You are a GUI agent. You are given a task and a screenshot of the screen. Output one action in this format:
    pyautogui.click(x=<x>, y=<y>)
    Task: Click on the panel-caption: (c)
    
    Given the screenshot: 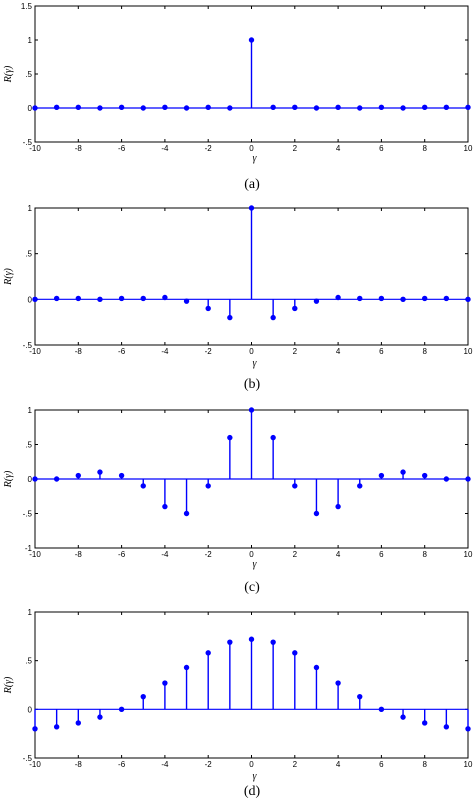 What is the action you would take?
    pyautogui.click(x=252, y=587)
    